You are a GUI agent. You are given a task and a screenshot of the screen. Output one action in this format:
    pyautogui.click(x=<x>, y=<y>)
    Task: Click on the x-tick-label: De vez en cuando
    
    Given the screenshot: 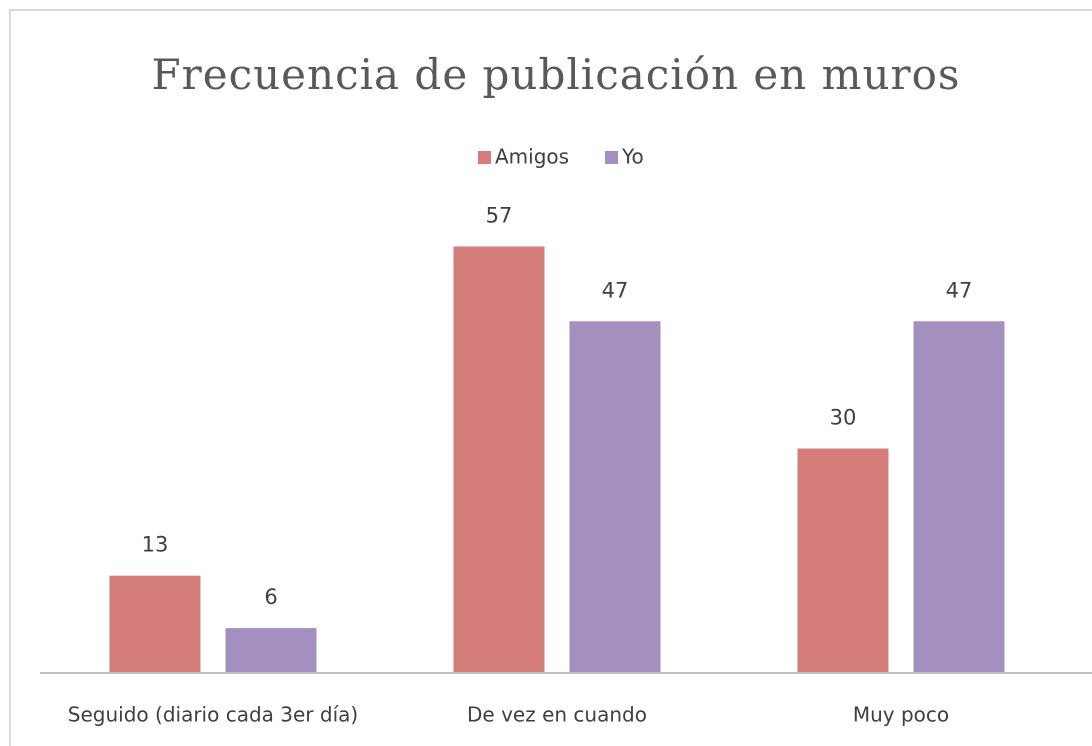 What is the action you would take?
    pyautogui.click(x=557, y=715)
    